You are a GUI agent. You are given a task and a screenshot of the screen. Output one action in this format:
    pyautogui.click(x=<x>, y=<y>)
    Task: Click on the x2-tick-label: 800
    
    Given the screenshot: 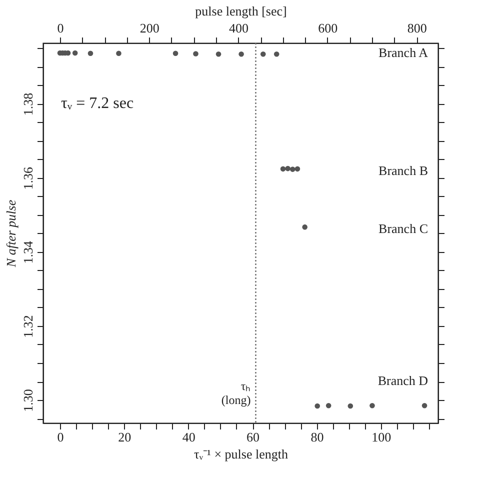 What is the action you would take?
    pyautogui.click(x=417, y=28)
    